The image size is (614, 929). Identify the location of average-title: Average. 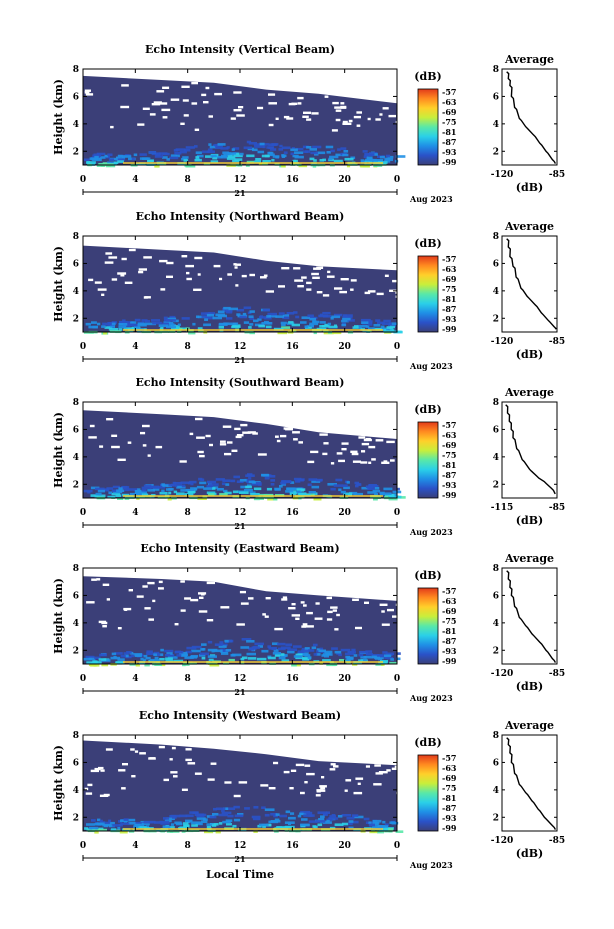
(529, 226).